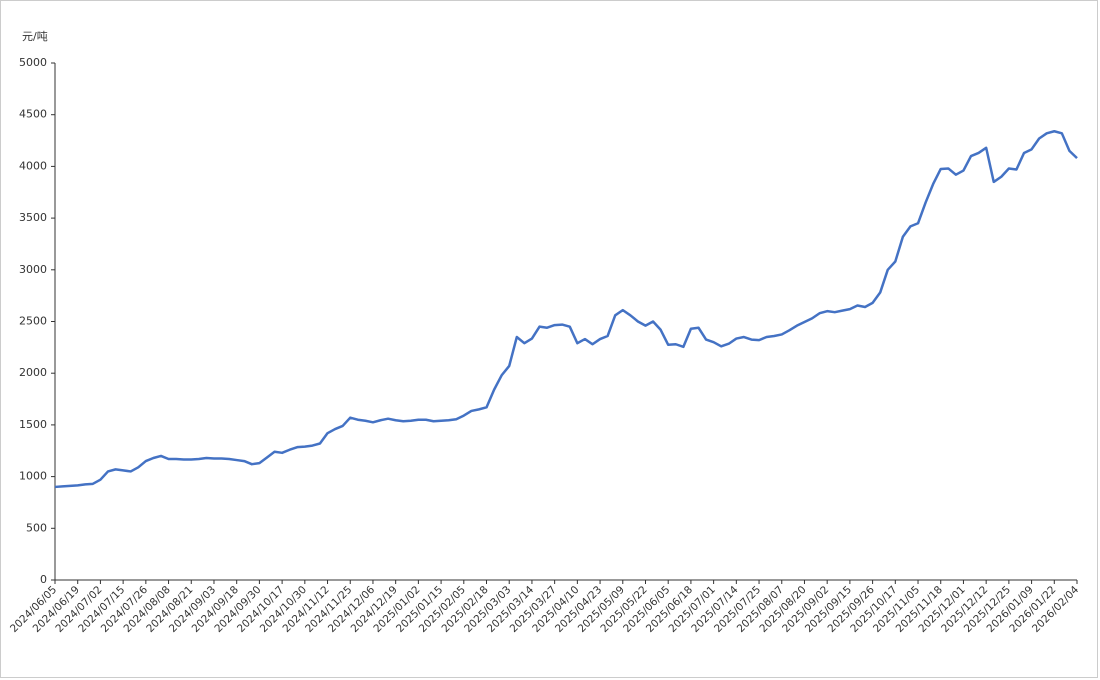 This screenshot has height=680, width=1100. What do you see at coordinates (33, 217) in the screenshot?
I see `y-tick-label: 3500` at bounding box center [33, 217].